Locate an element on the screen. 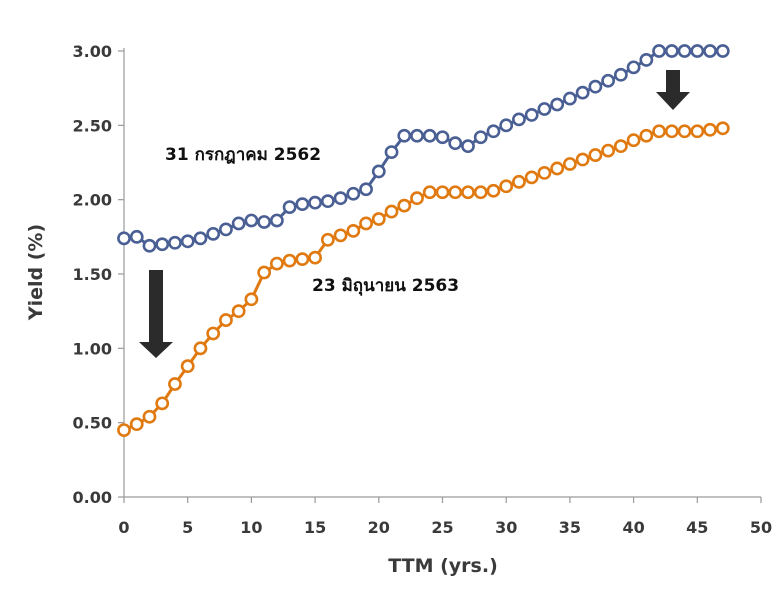  x-tick-label: 50 is located at coordinates (761, 527).